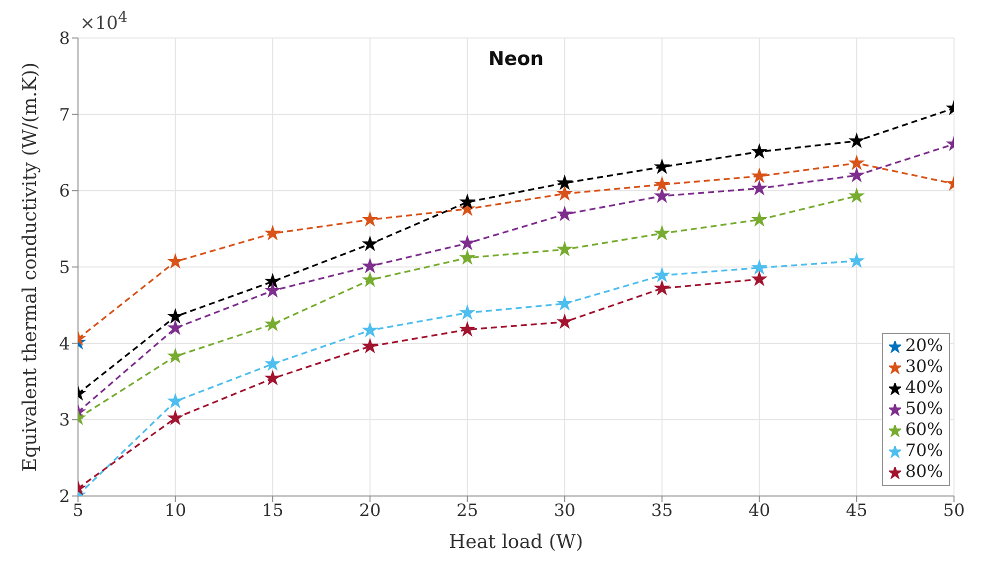 The image size is (984, 570). What do you see at coordinates (924, 367) in the screenshot?
I see `legend-label: 30%` at bounding box center [924, 367].